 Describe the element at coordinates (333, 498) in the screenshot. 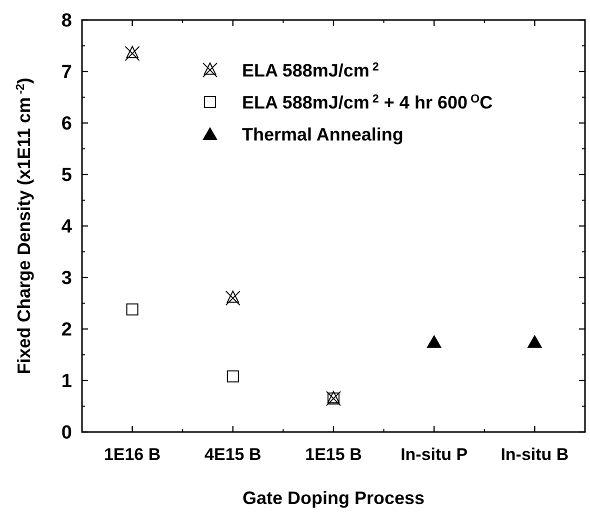

I see `x-axis-title: Gate Doping Process` at that location.